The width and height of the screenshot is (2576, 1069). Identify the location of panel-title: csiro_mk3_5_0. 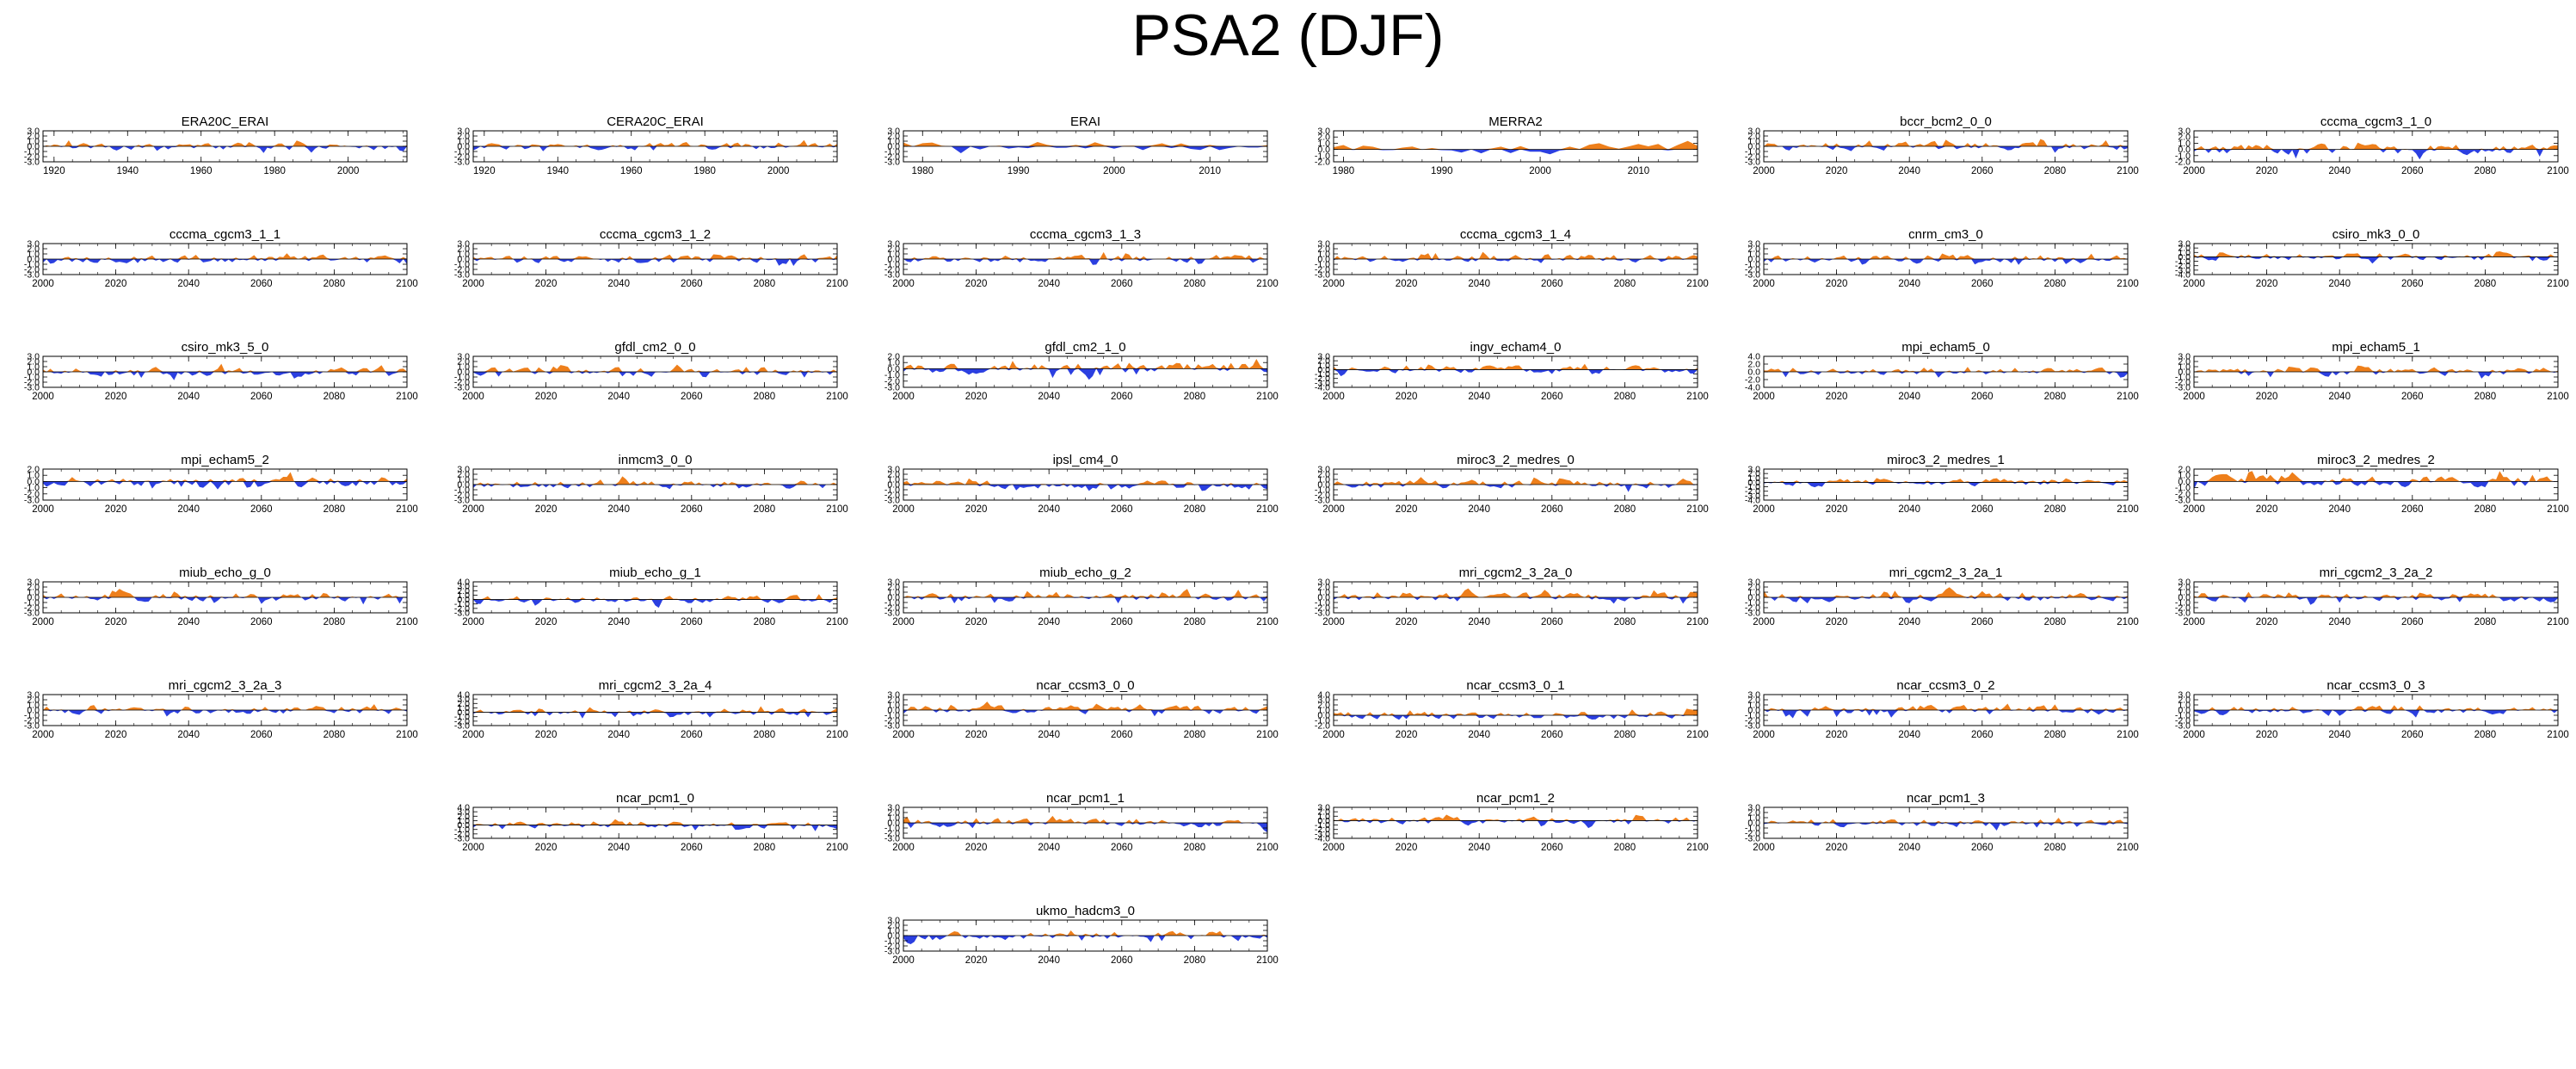
(225, 348).